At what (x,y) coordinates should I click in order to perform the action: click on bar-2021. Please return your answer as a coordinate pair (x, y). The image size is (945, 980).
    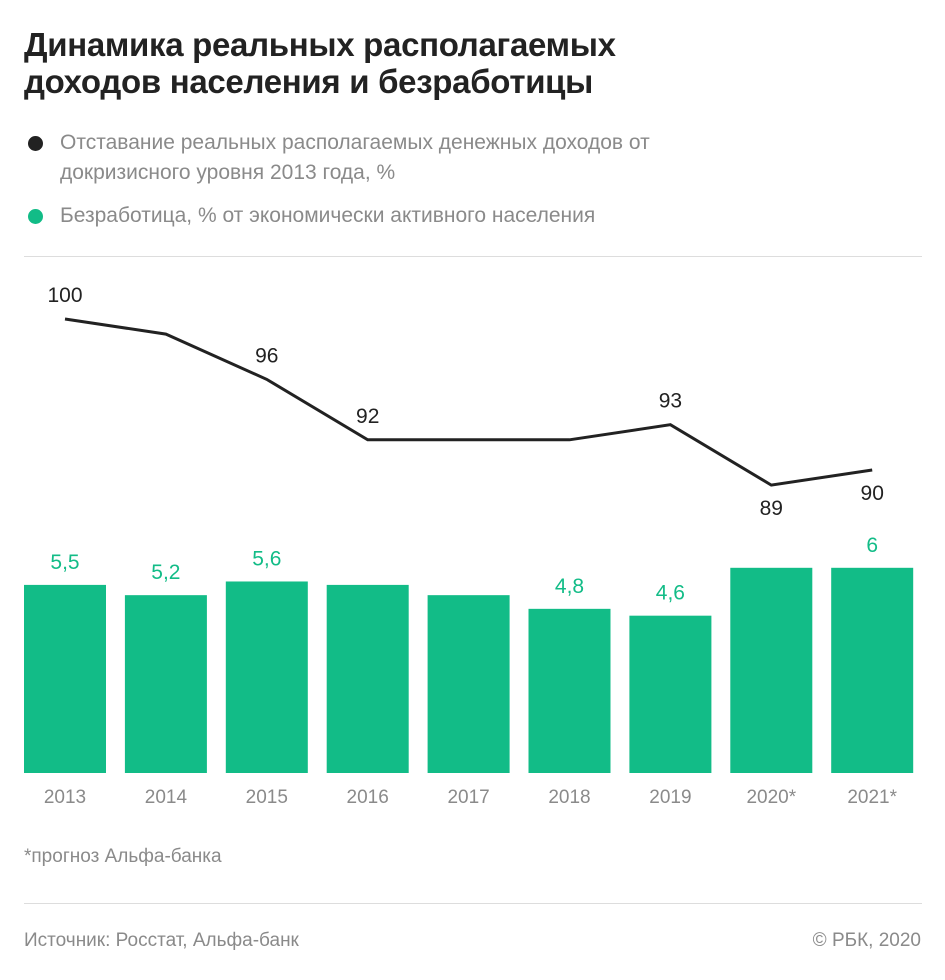
    Looking at the image, I should click on (872, 670).